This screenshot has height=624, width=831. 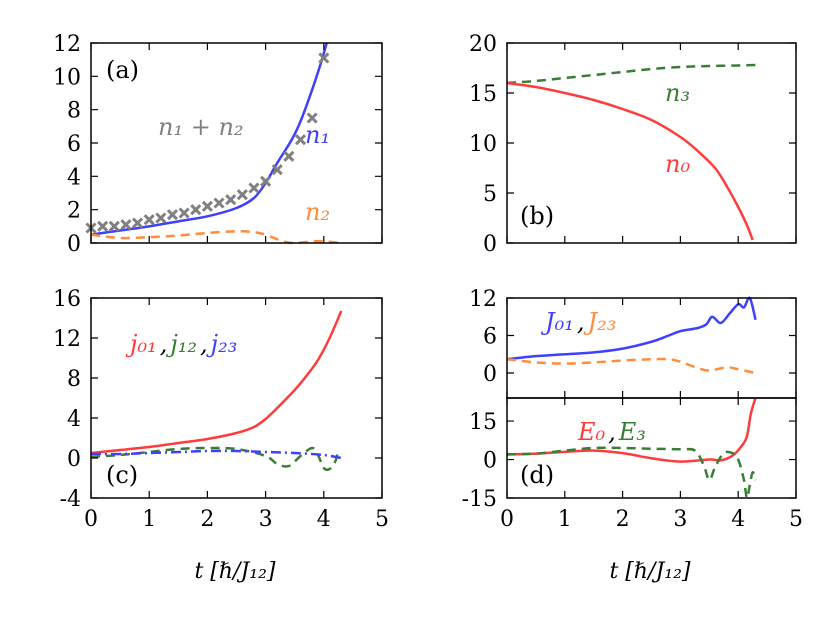 What do you see at coordinates (317, 212) in the screenshot?
I see `series-annotation: n₂` at bounding box center [317, 212].